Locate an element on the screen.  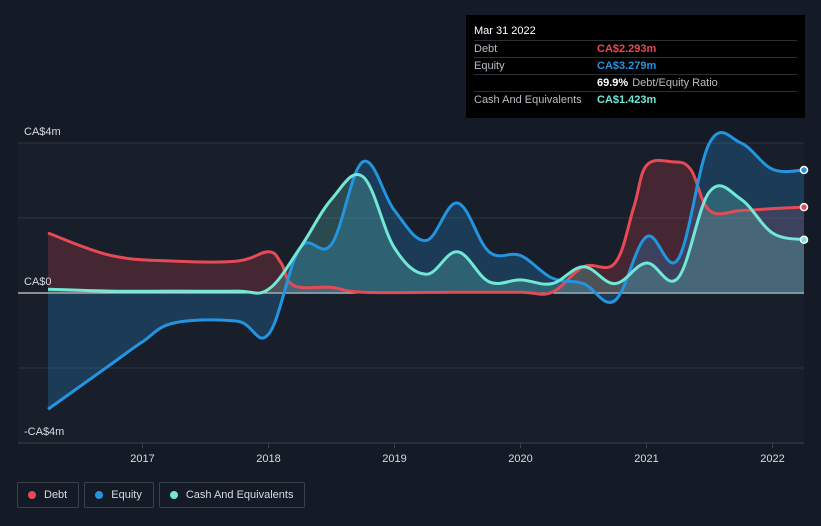
tooltip-ratio-label: Debt/Equity Ratio is located at coordinates (675, 83).